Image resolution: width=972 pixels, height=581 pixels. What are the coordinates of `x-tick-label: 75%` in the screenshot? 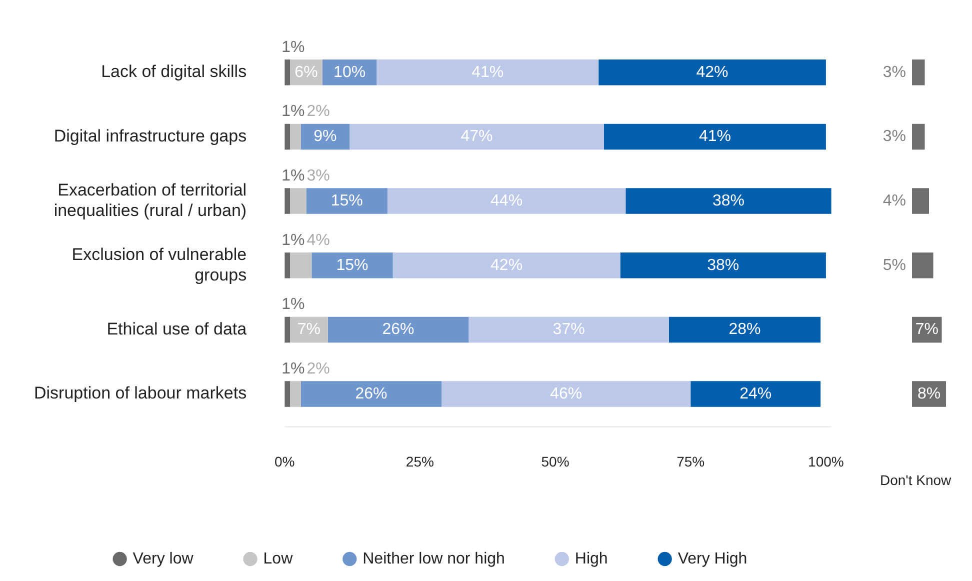 It's located at (690, 461).